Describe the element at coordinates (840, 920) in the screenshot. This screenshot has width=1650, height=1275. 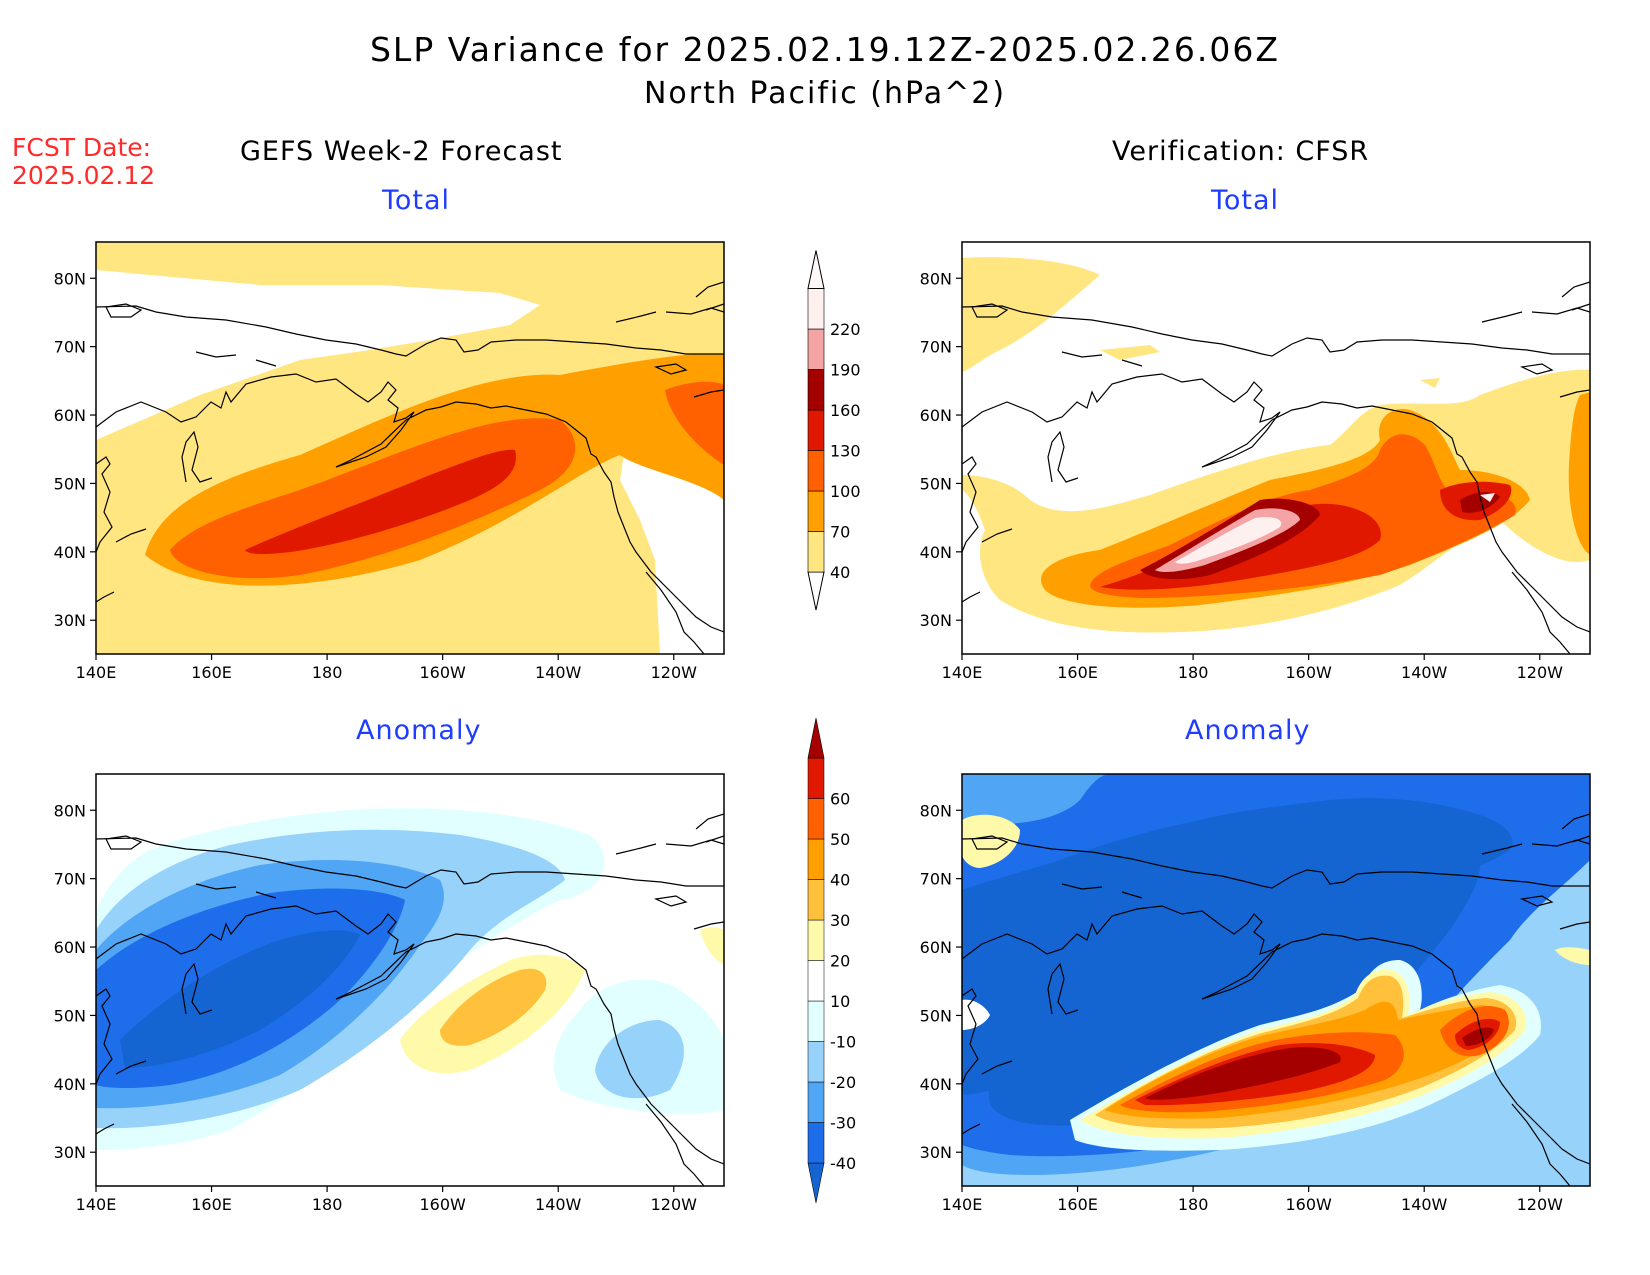
I see `colorbar-level-label: 30` at that location.